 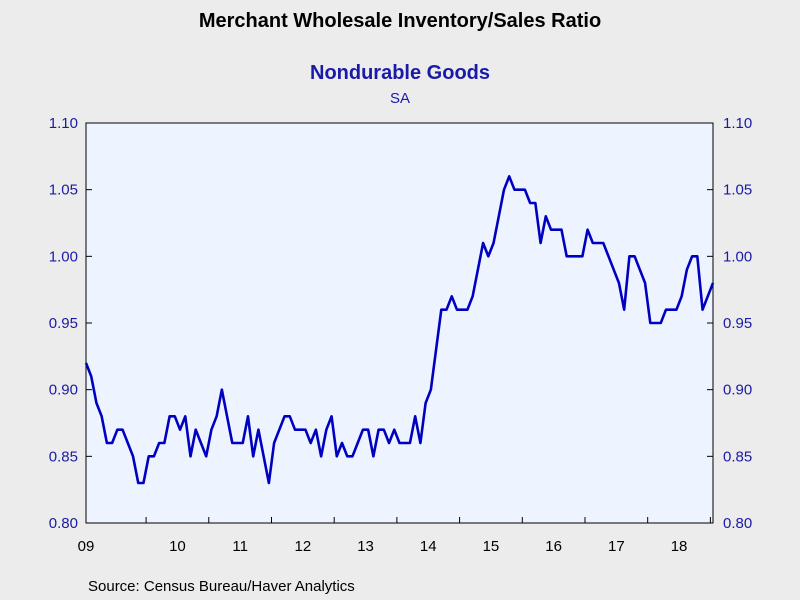 What do you see at coordinates (63, 123) in the screenshot?
I see `y-tick-label-left: 1.10` at bounding box center [63, 123].